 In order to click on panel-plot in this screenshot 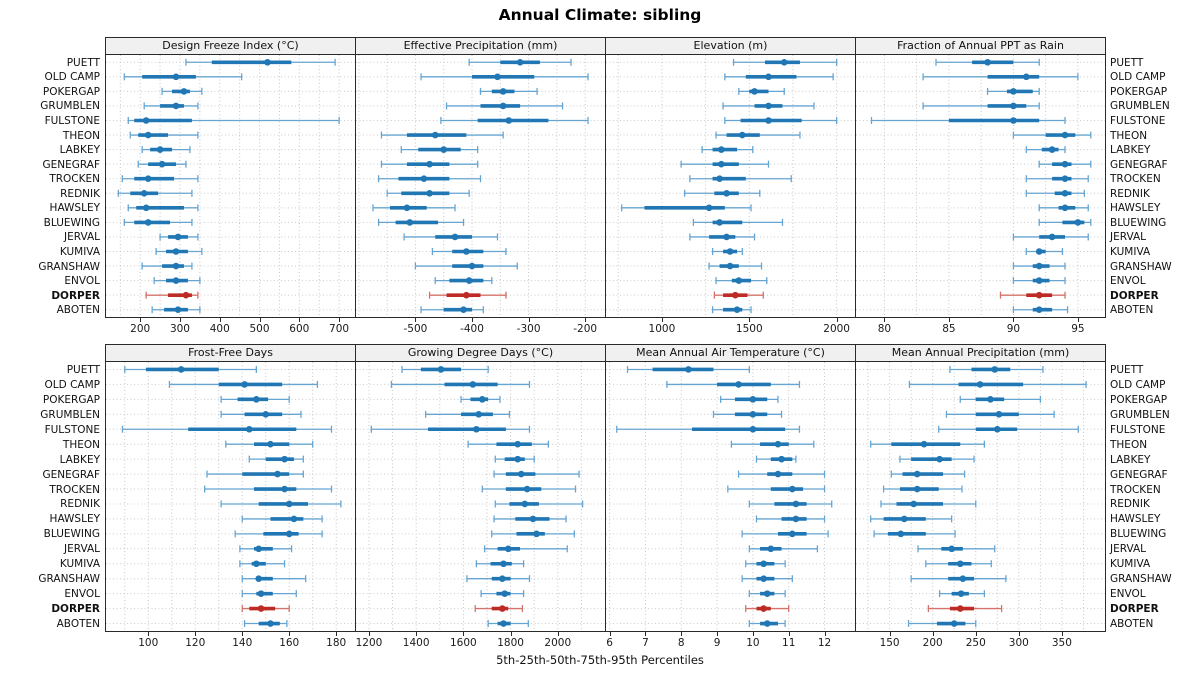, I will do `click(980, 186)`.